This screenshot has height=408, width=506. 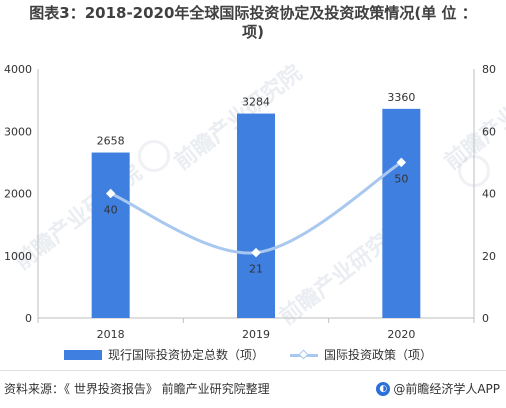 What do you see at coordinates (383, 388) in the screenshot?
I see `circle-logo-icon: ◐` at bounding box center [383, 388].